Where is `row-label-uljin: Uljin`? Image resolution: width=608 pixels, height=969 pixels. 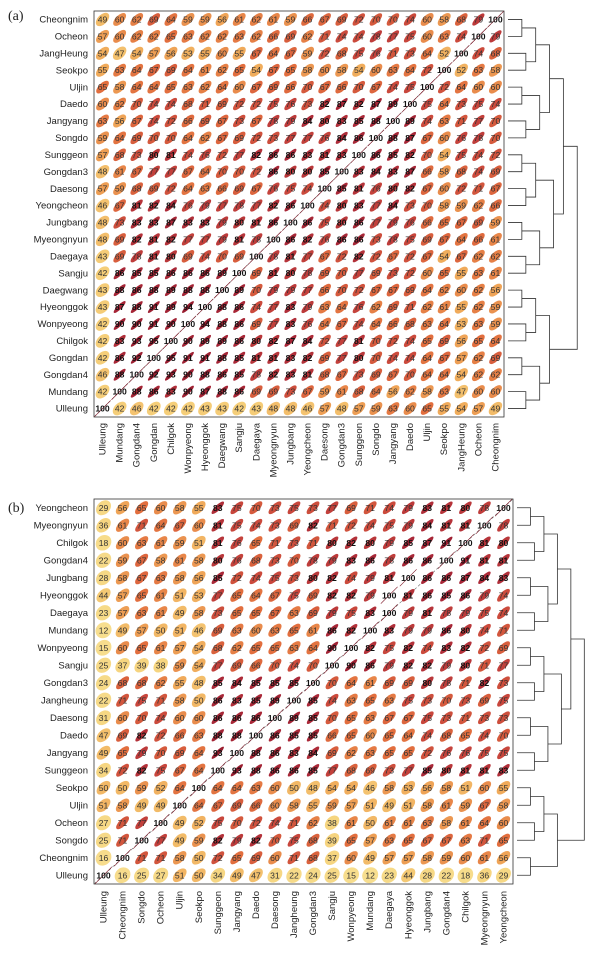 row-label-uljin: Uljin is located at coordinates (79, 805).